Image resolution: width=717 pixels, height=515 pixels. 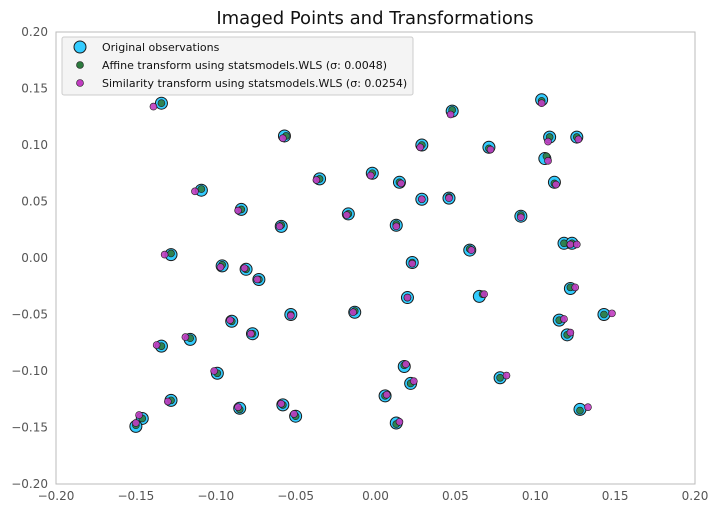 I want to click on legend-marker-affine, so click(x=80, y=65).